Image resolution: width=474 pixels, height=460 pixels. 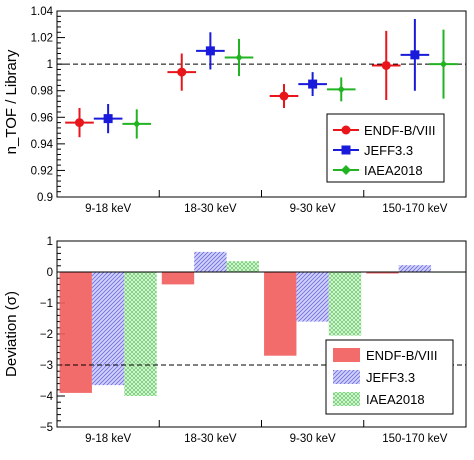 What do you see at coordinates (11, 334) in the screenshot?
I see `bottom-y-axis-label: Deviation (σ)` at bounding box center [11, 334].